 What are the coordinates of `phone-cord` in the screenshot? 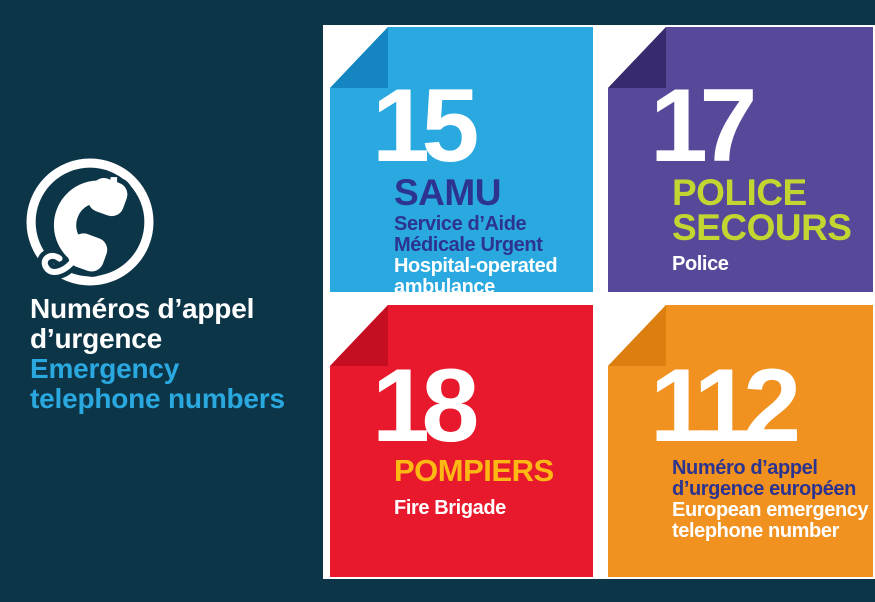 It's located at (61, 262).